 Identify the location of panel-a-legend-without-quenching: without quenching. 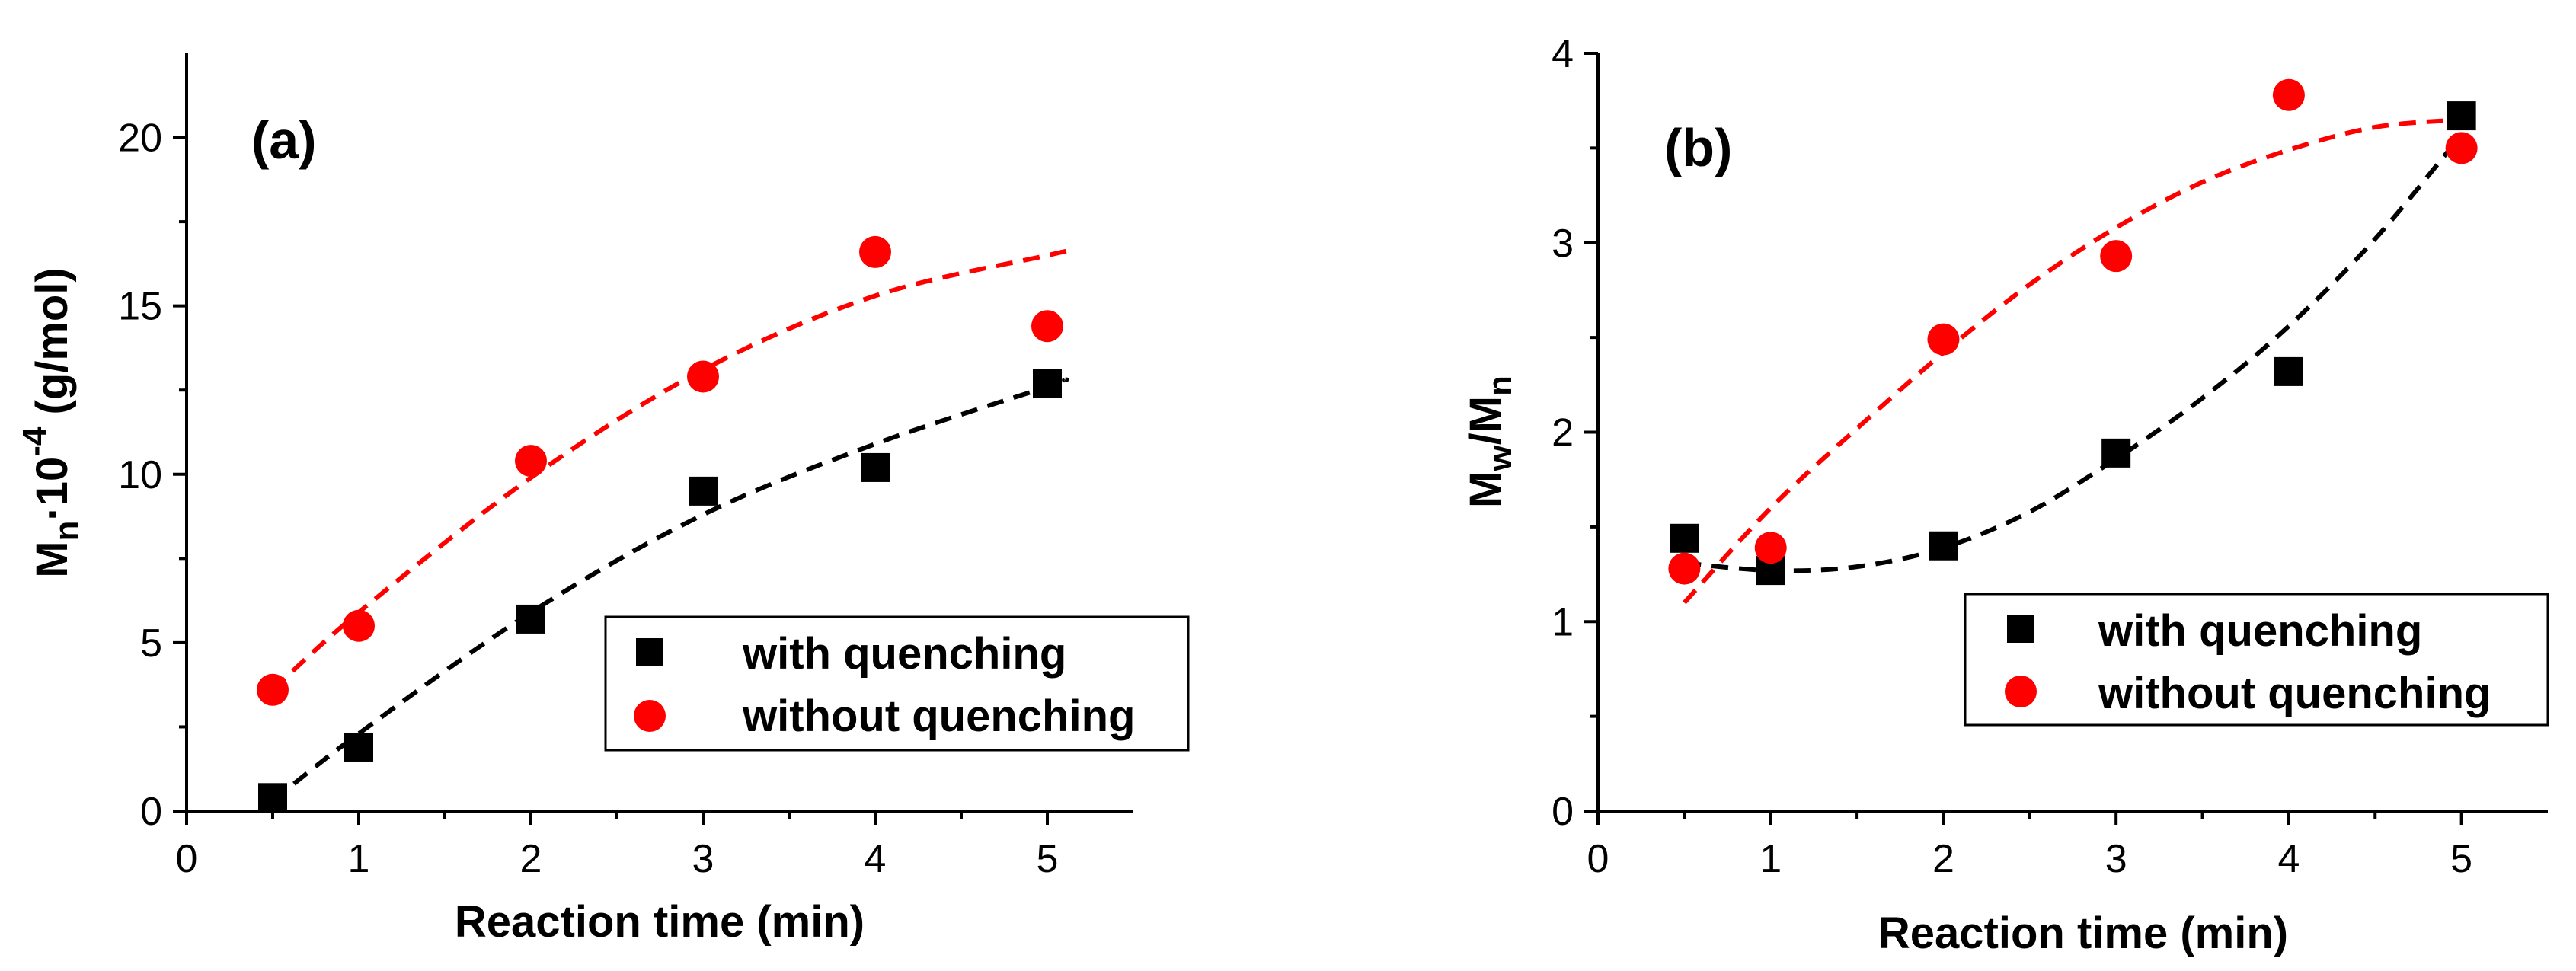
(939, 716).